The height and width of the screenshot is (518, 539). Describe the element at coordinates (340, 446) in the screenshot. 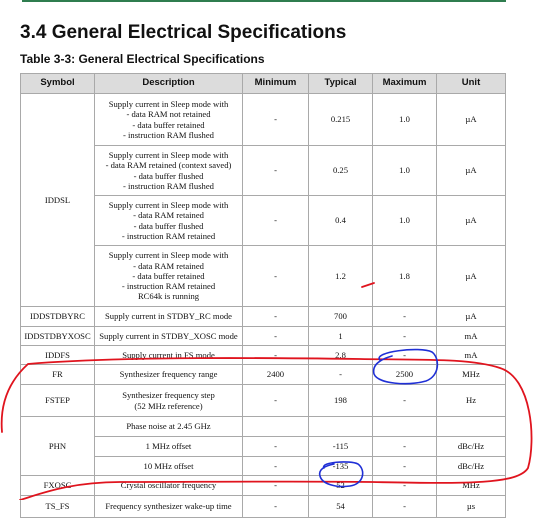

I see `typical-cell: -115` at that location.